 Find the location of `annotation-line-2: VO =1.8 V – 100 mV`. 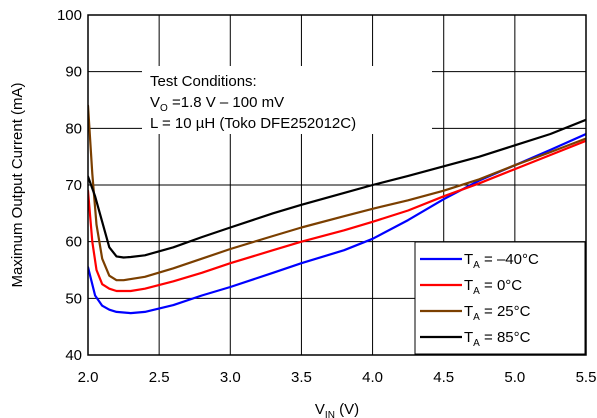

annotation-line-2: VO =1.8 V – 100 mV is located at coordinates (217, 104).